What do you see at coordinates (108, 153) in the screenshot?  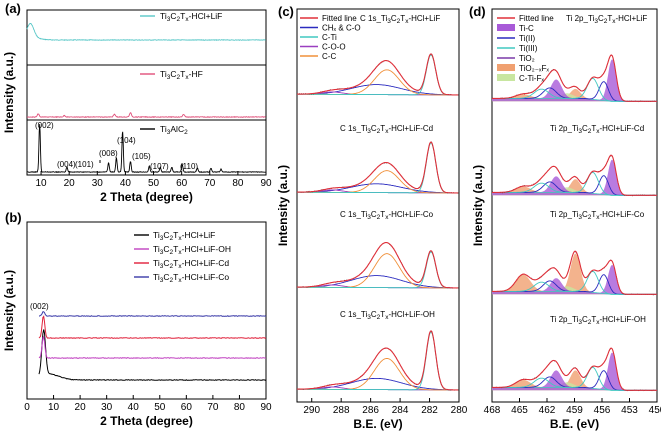 I see `peak-label: (008)` at bounding box center [108, 153].